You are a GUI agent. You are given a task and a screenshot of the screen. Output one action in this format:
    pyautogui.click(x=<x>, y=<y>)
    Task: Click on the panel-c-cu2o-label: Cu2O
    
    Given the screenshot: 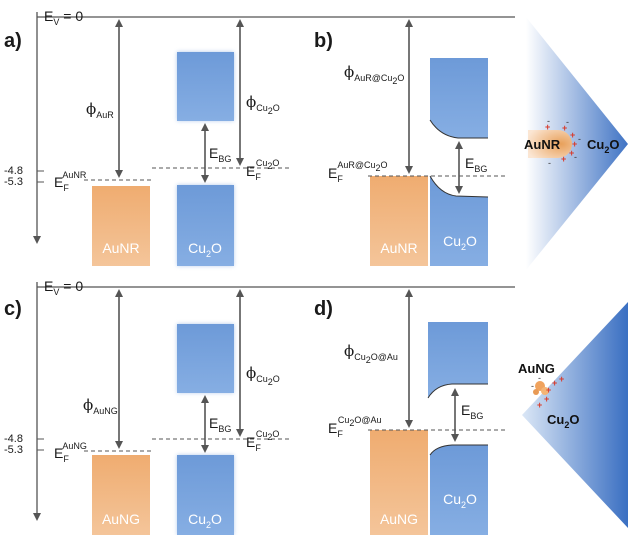 What is the action you would take?
    pyautogui.click(x=205, y=520)
    